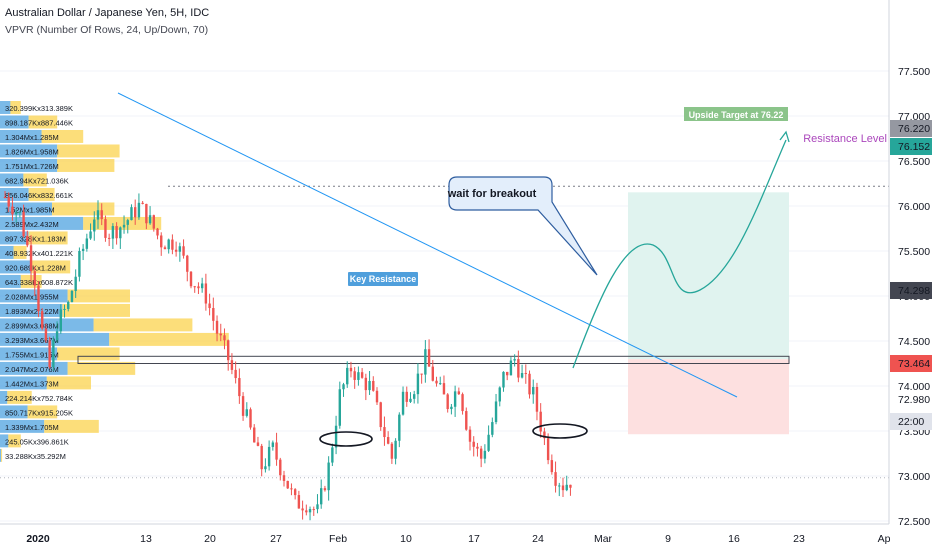 This screenshot has height=550, width=932. Describe the element at coordinates (914, 252) in the screenshot. I see `y-tick-label: 75.500` at that location.